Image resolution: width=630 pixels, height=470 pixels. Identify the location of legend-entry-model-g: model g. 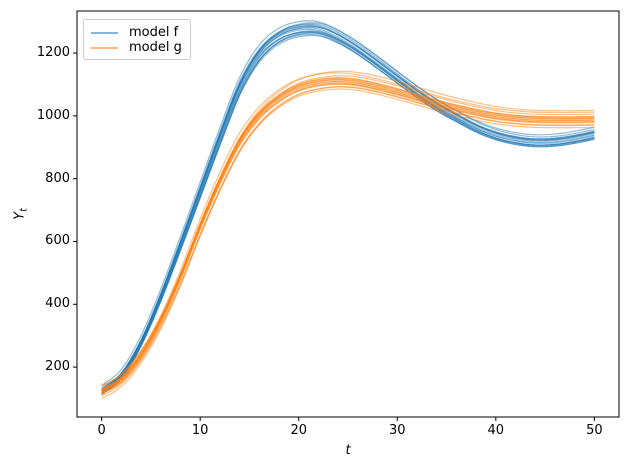
(136, 47).